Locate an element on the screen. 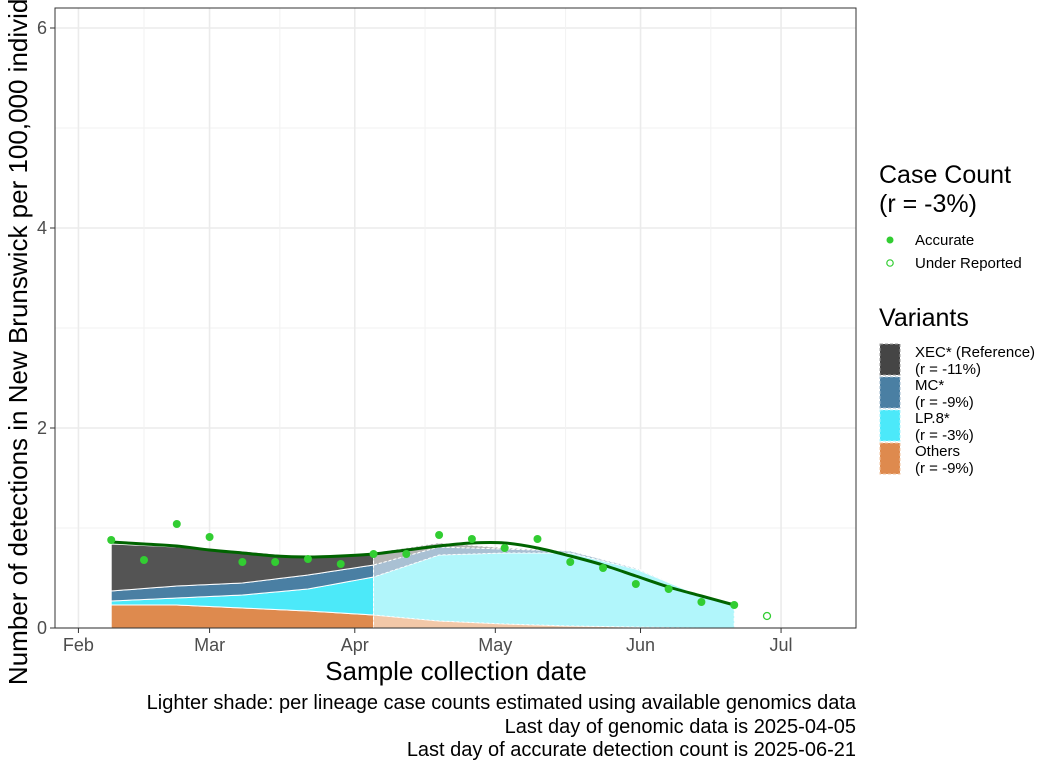  legend-lp8-r: (r = -3%) is located at coordinates (944, 435).